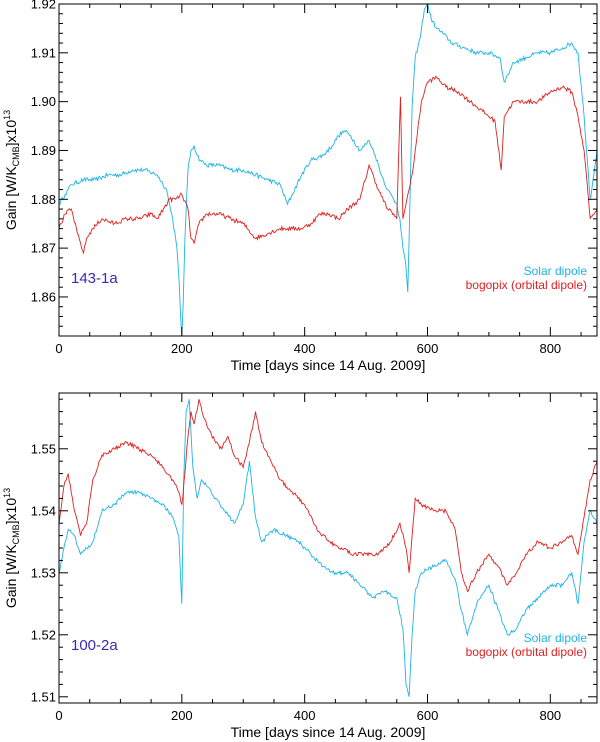  I want to click on panel-2-y-tick-label: 1.55, so click(43, 448).